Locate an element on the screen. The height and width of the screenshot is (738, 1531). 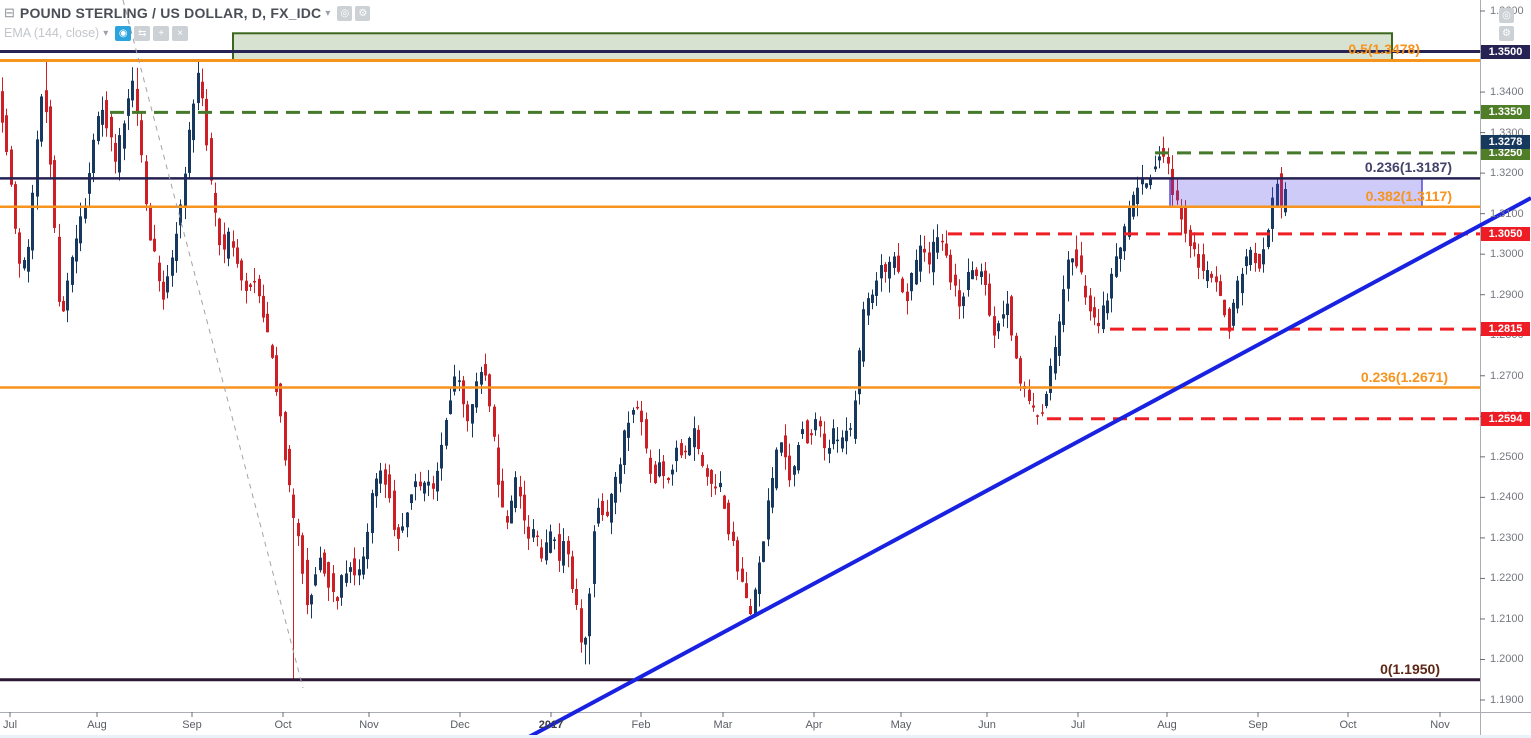
chevron-down-icon: ▾ is located at coordinates (328, 13).